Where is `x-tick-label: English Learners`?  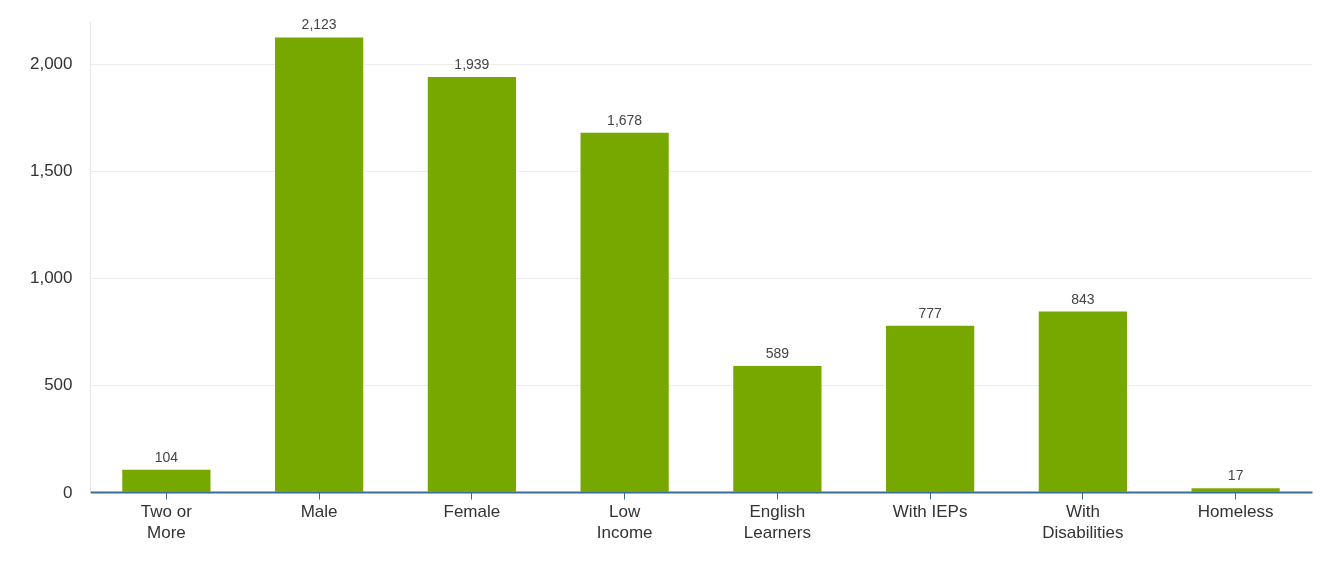 x-tick-label: English Learners is located at coordinates (777, 521).